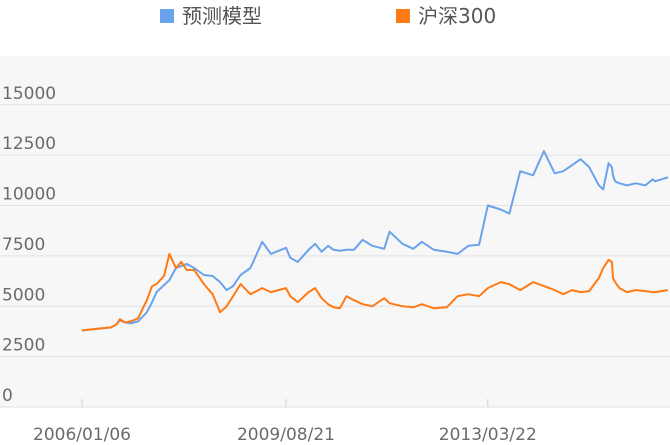 This screenshot has height=445, width=670. What do you see at coordinates (285, 422) in the screenshot?
I see `x-axis-ticks: 2006/01/06 2009/08/21 2013/03/22` at bounding box center [285, 422].